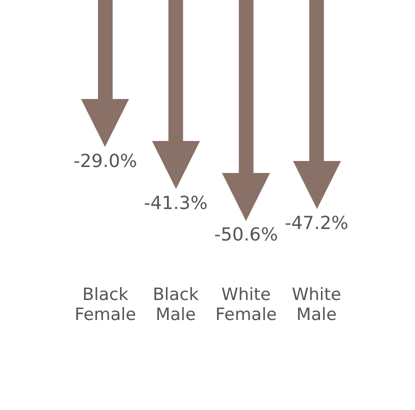  I want to click on x-tick-label: Black Female, so click(105, 305).